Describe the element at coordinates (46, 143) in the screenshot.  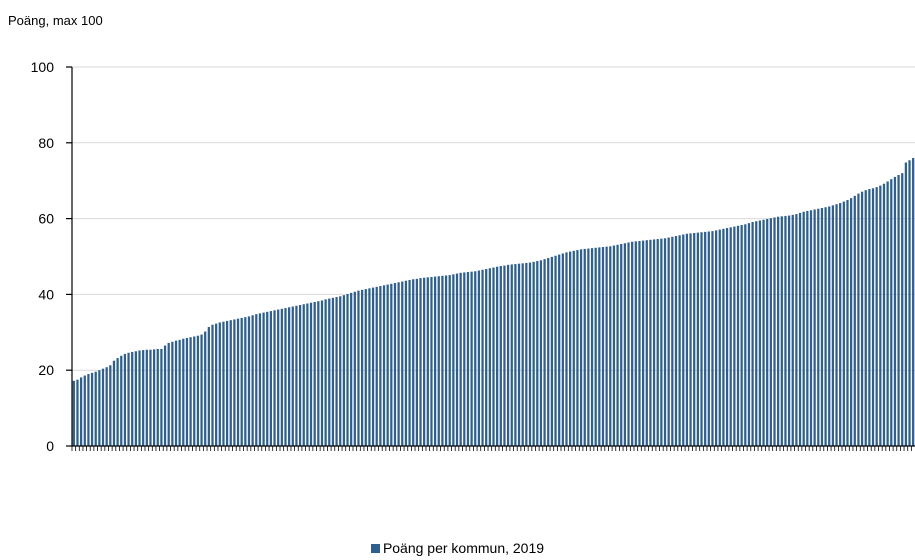
I see `y-tick-label: 80` at that location.